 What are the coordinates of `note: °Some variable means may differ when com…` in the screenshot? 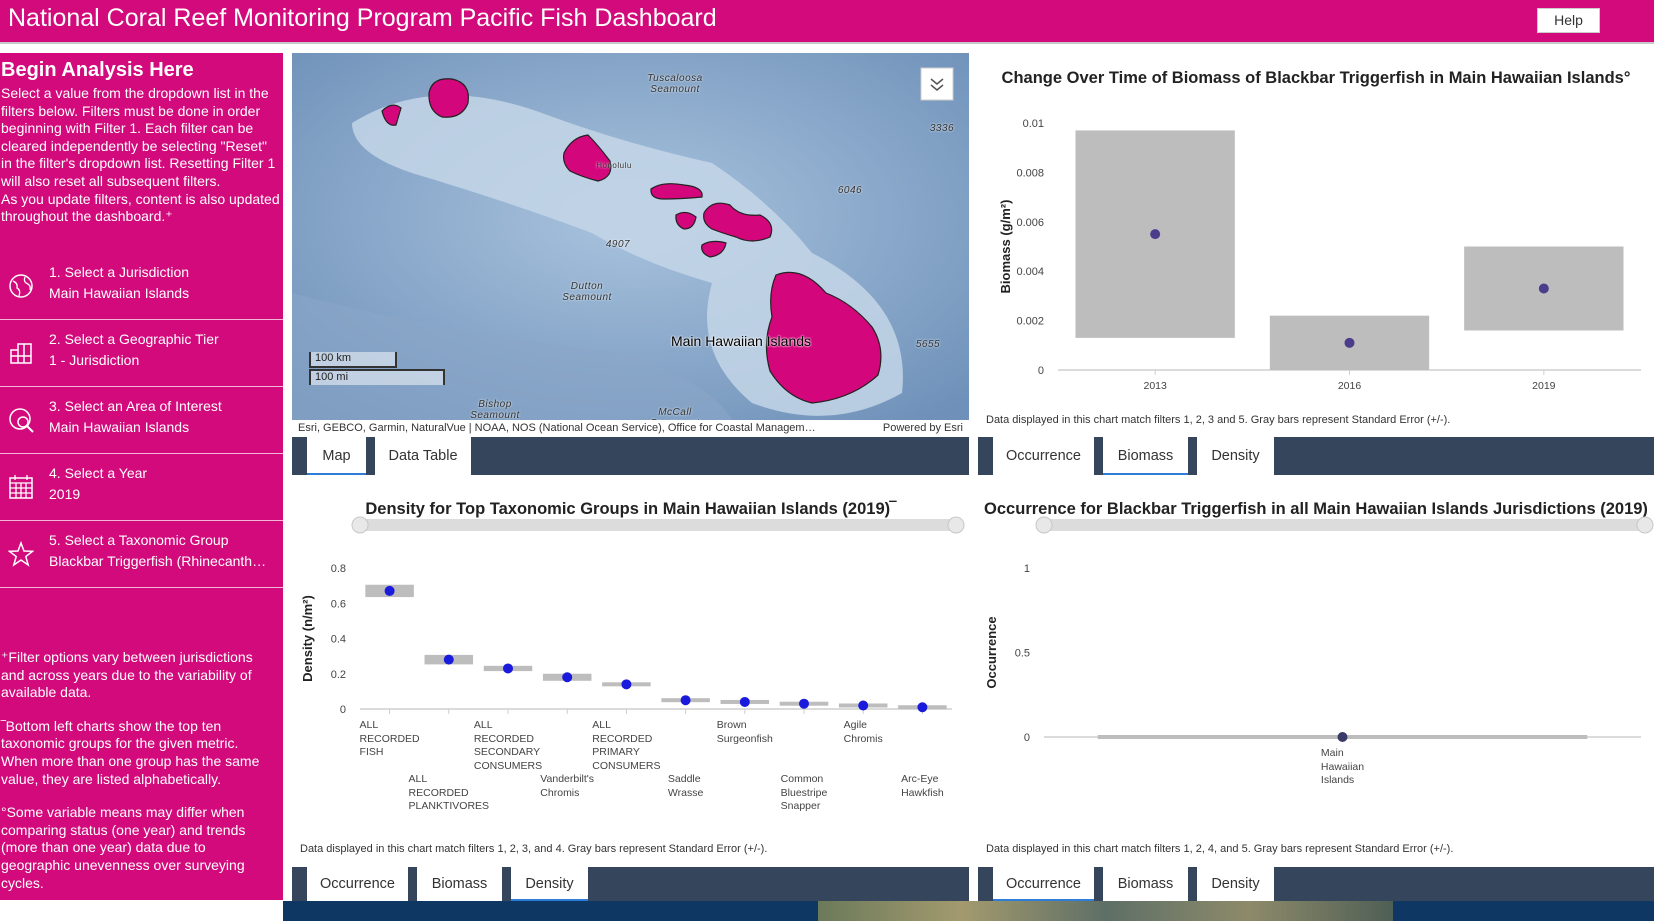 It's located at (123, 847).